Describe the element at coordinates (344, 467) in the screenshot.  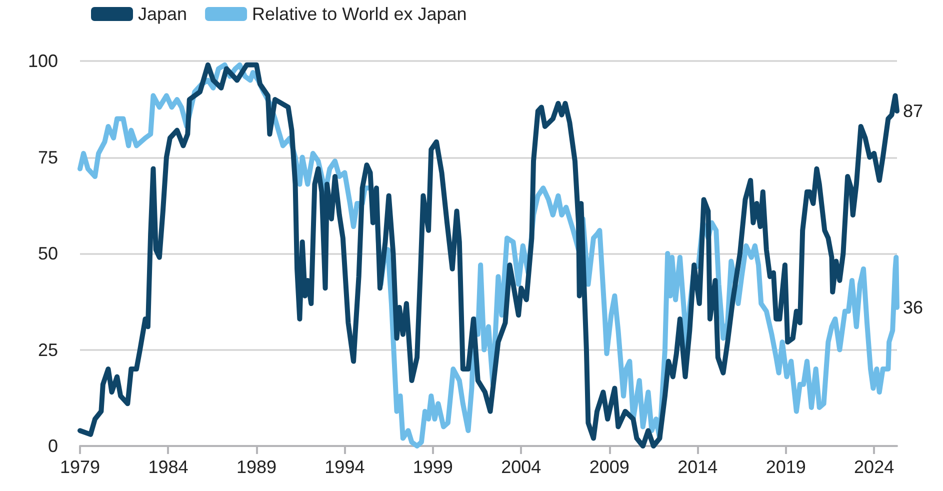
I see `x-tick-label: 1994` at that location.